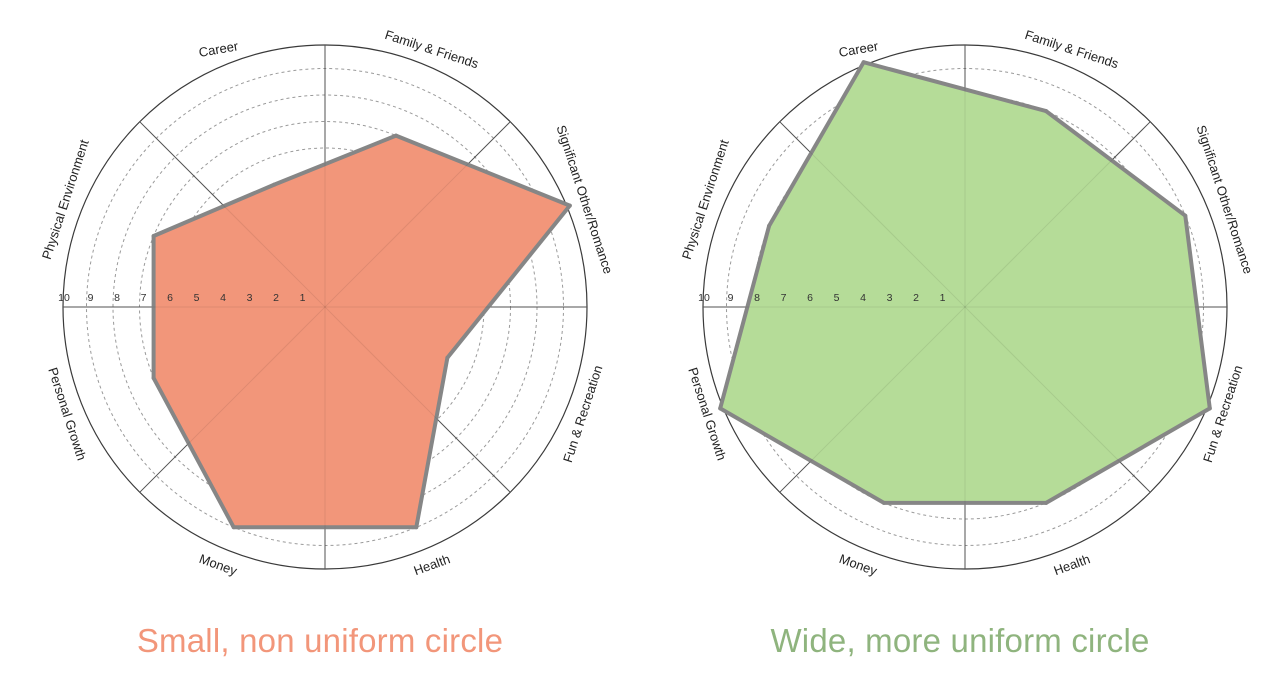 This screenshot has width=1280, height=677. Describe the element at coordinates (320, 640) in the screenshot. I see `caption-left: Small, non uniform circle` at that location.